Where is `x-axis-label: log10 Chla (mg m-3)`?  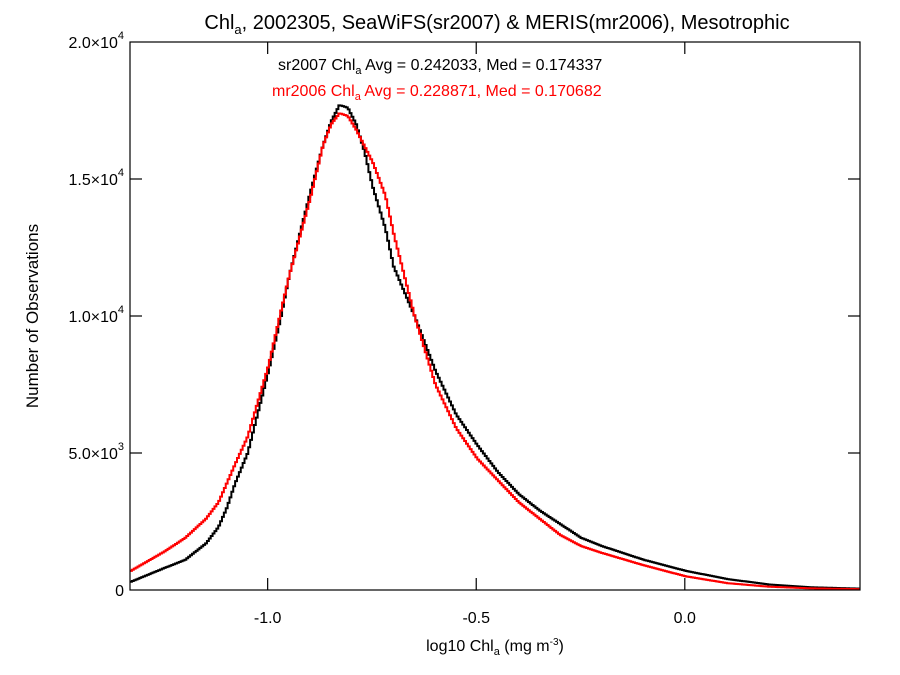 x-axis-label: log10 Chla (mg m-3) is located at coordinates (495, 647).